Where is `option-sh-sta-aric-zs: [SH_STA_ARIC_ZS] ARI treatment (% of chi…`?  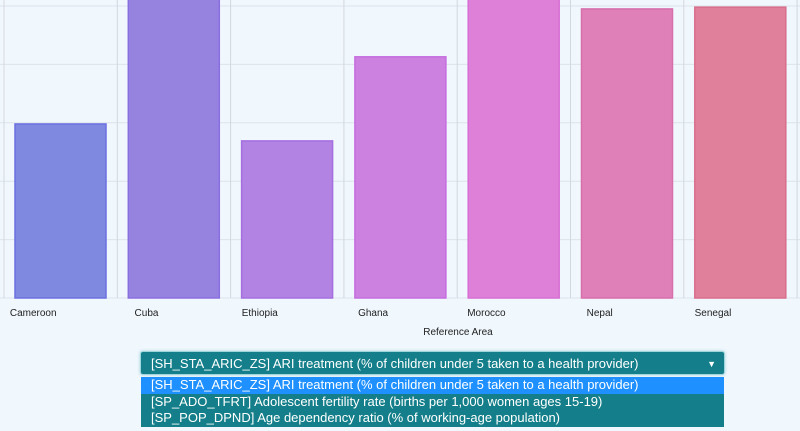
option-sh-sta-aric-zs: [SH_STA_ARIC_ZS] ARI treatment (% of chi… is located at coordinates (432, 385).